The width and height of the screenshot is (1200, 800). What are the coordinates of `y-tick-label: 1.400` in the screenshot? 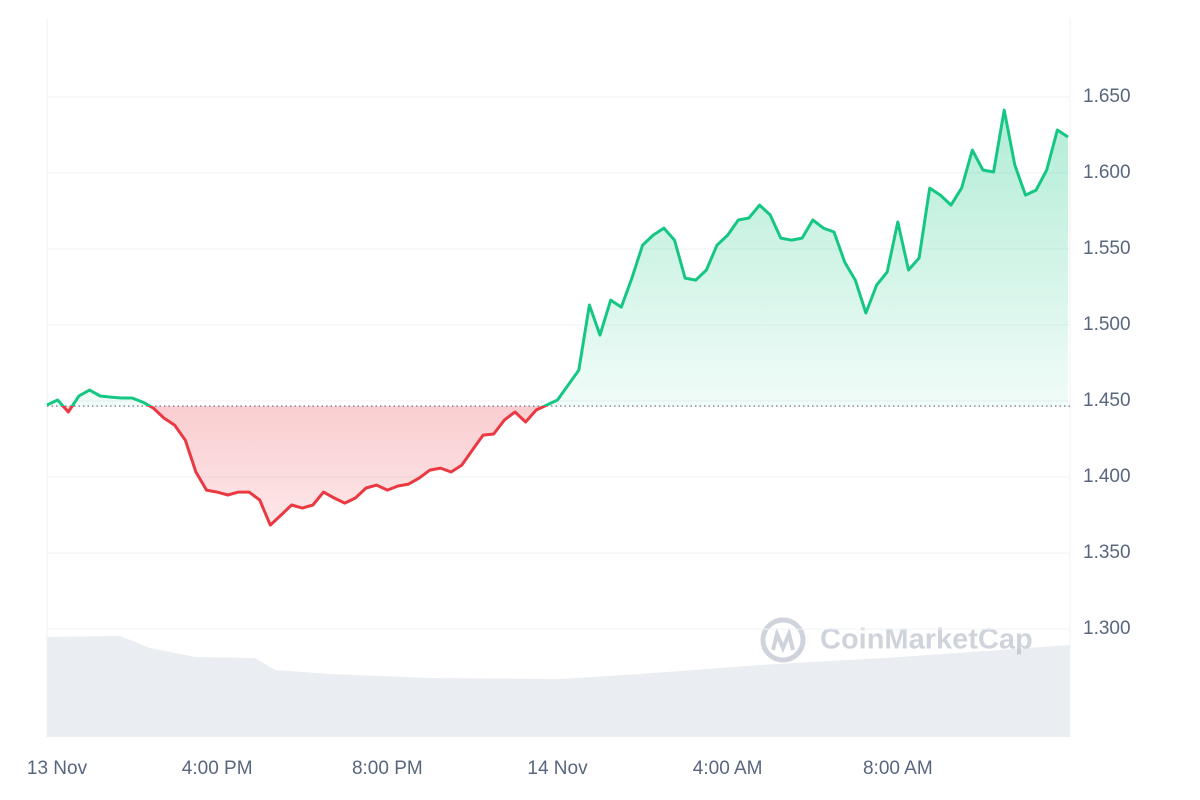 It's located at (1107, 476).